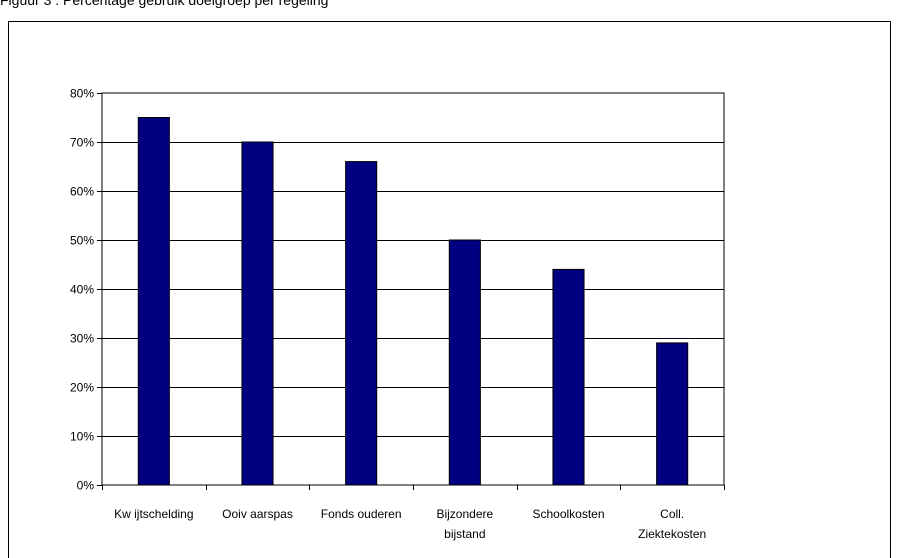 This screenshot has width=901, height=558. What do you see at coordinates (464, 514) in the screenshot?
I see `x-category-label: Bijzondere` at bounding box center [464, 514].